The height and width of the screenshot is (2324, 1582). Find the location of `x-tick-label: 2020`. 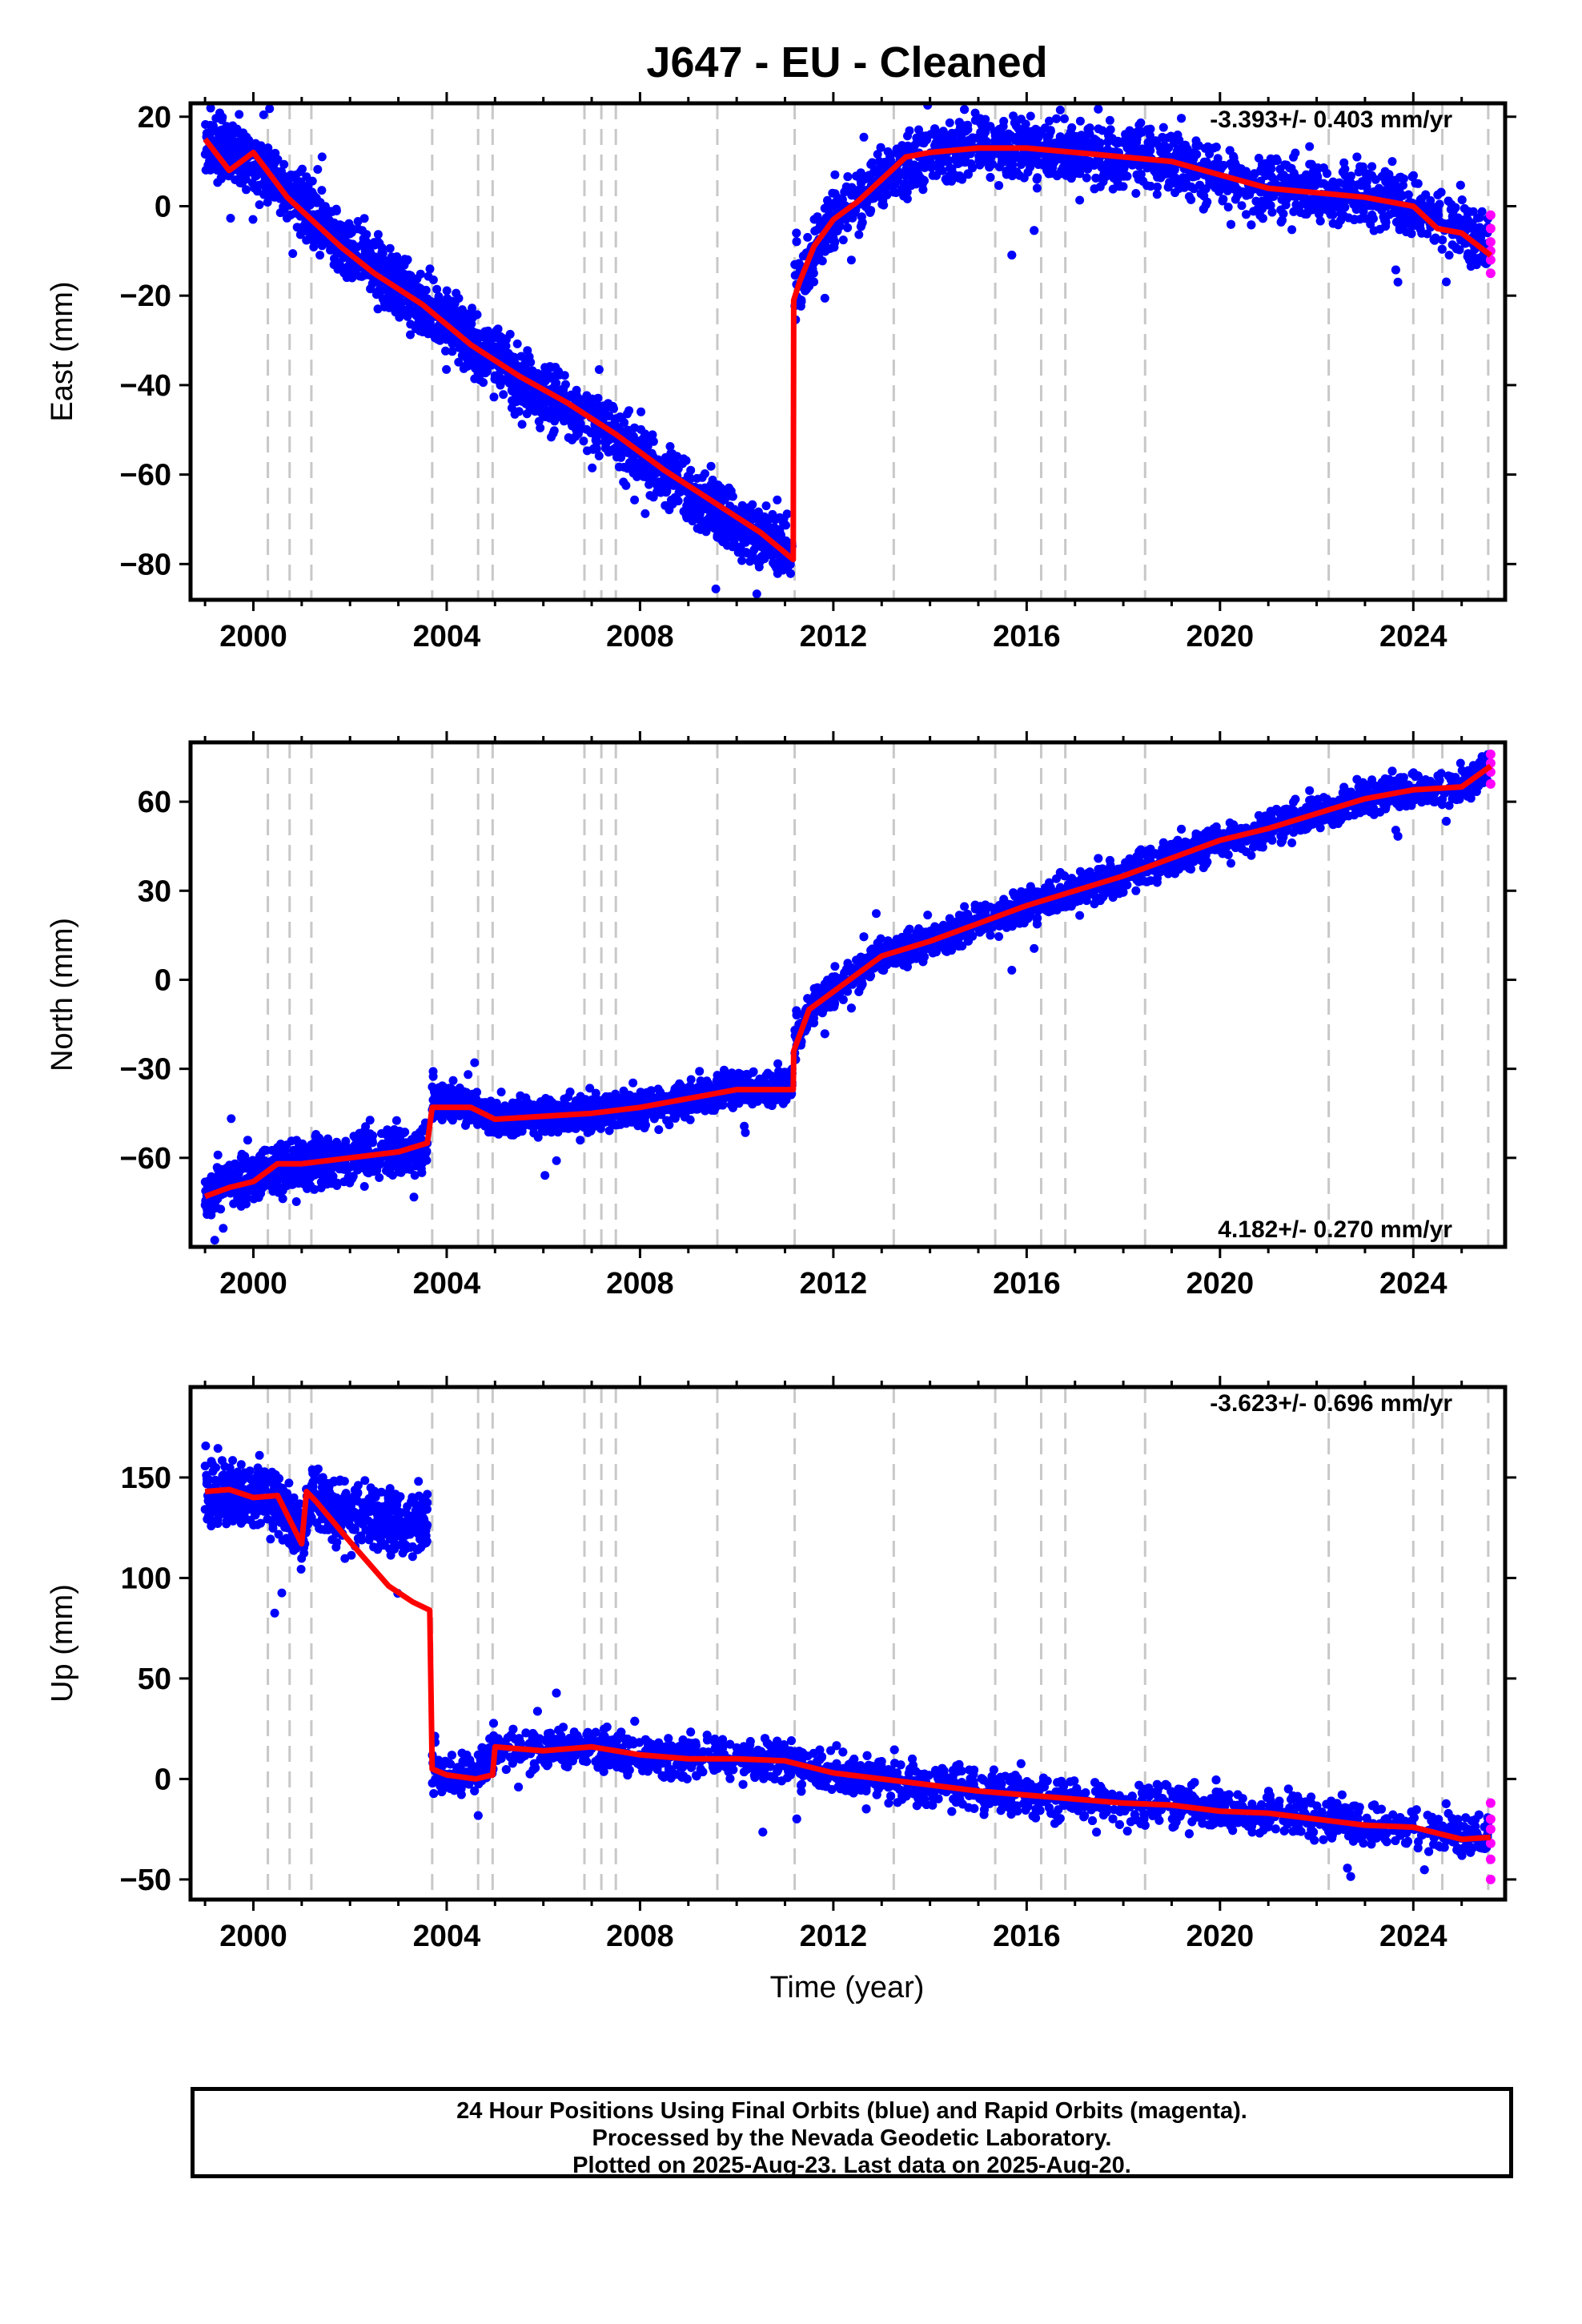

x-tick-label: 2020 is located at coordinates (1220, 636).